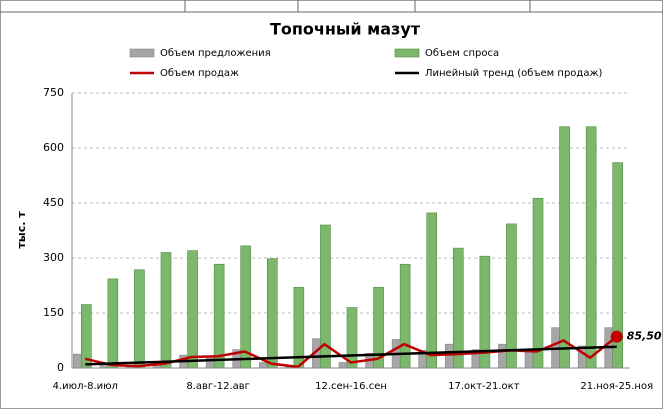 Image resolution: width=663 pixels, height=409 pixels. What do you see at coordinates (616, 336) in the screenshot?
I see `end-point` at bounding box center [616, 336].